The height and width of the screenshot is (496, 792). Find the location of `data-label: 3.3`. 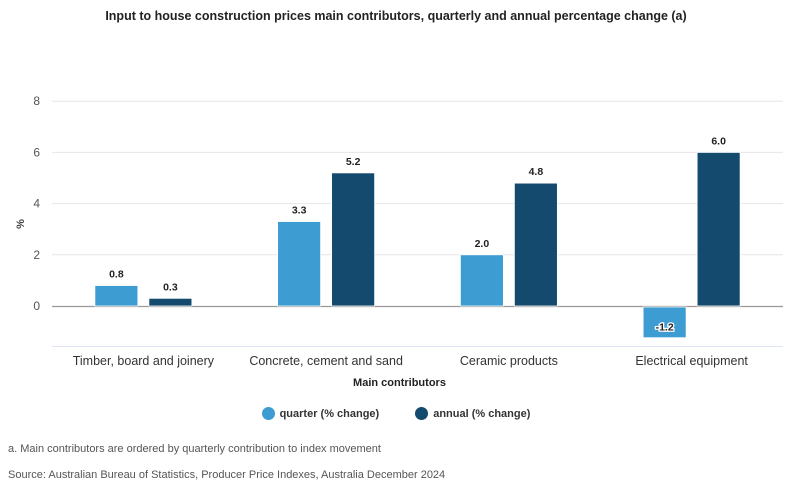

data-label: 3.3 is located at coordinates (299, 211).